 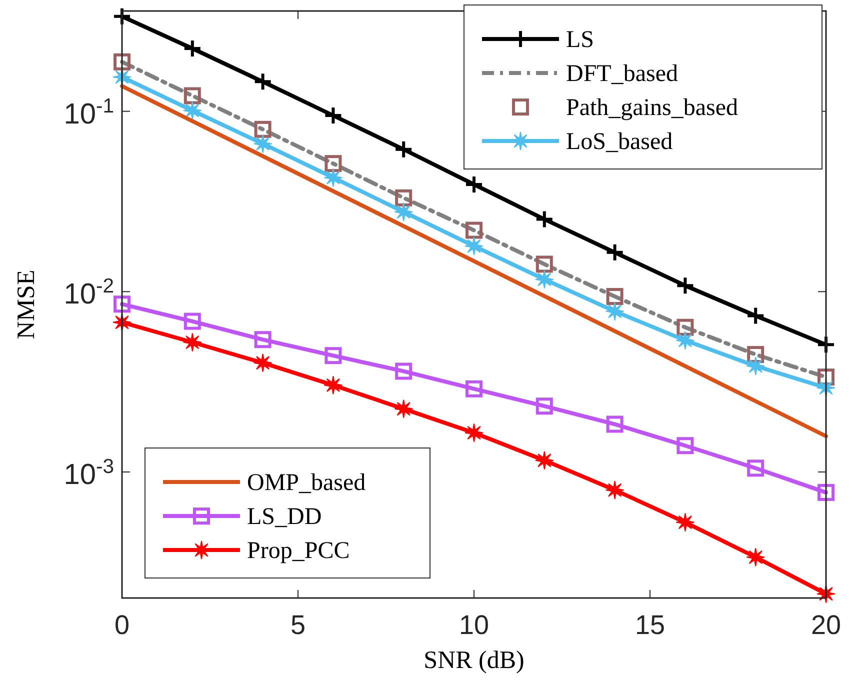 I want to click on legend-label: LoS_based, so click(x=619, y=142).